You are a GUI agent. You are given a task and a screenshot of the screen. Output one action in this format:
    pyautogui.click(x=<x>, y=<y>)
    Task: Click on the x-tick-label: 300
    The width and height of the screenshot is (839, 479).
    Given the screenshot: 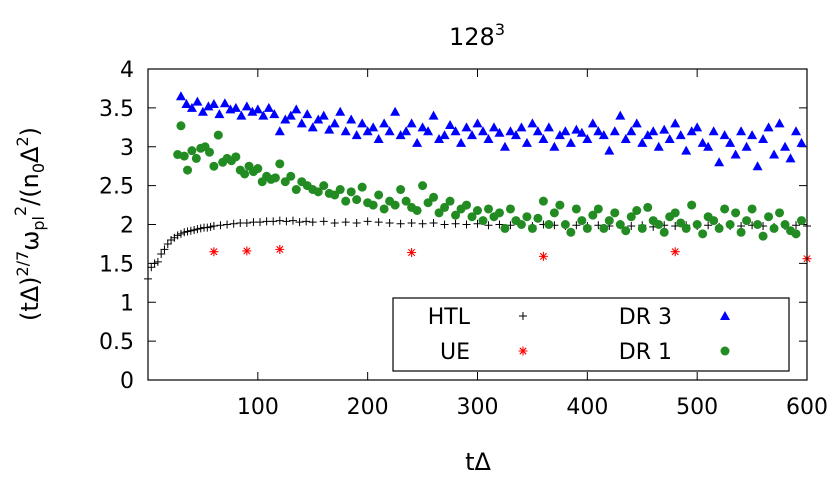 What is the action you would take?
    pyautogui.click(x=478, y=407)
    